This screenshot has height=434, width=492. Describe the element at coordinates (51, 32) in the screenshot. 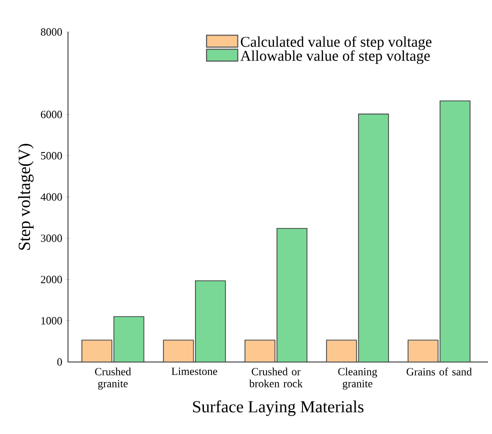

I see `y-tick-label: 8000` at that location.